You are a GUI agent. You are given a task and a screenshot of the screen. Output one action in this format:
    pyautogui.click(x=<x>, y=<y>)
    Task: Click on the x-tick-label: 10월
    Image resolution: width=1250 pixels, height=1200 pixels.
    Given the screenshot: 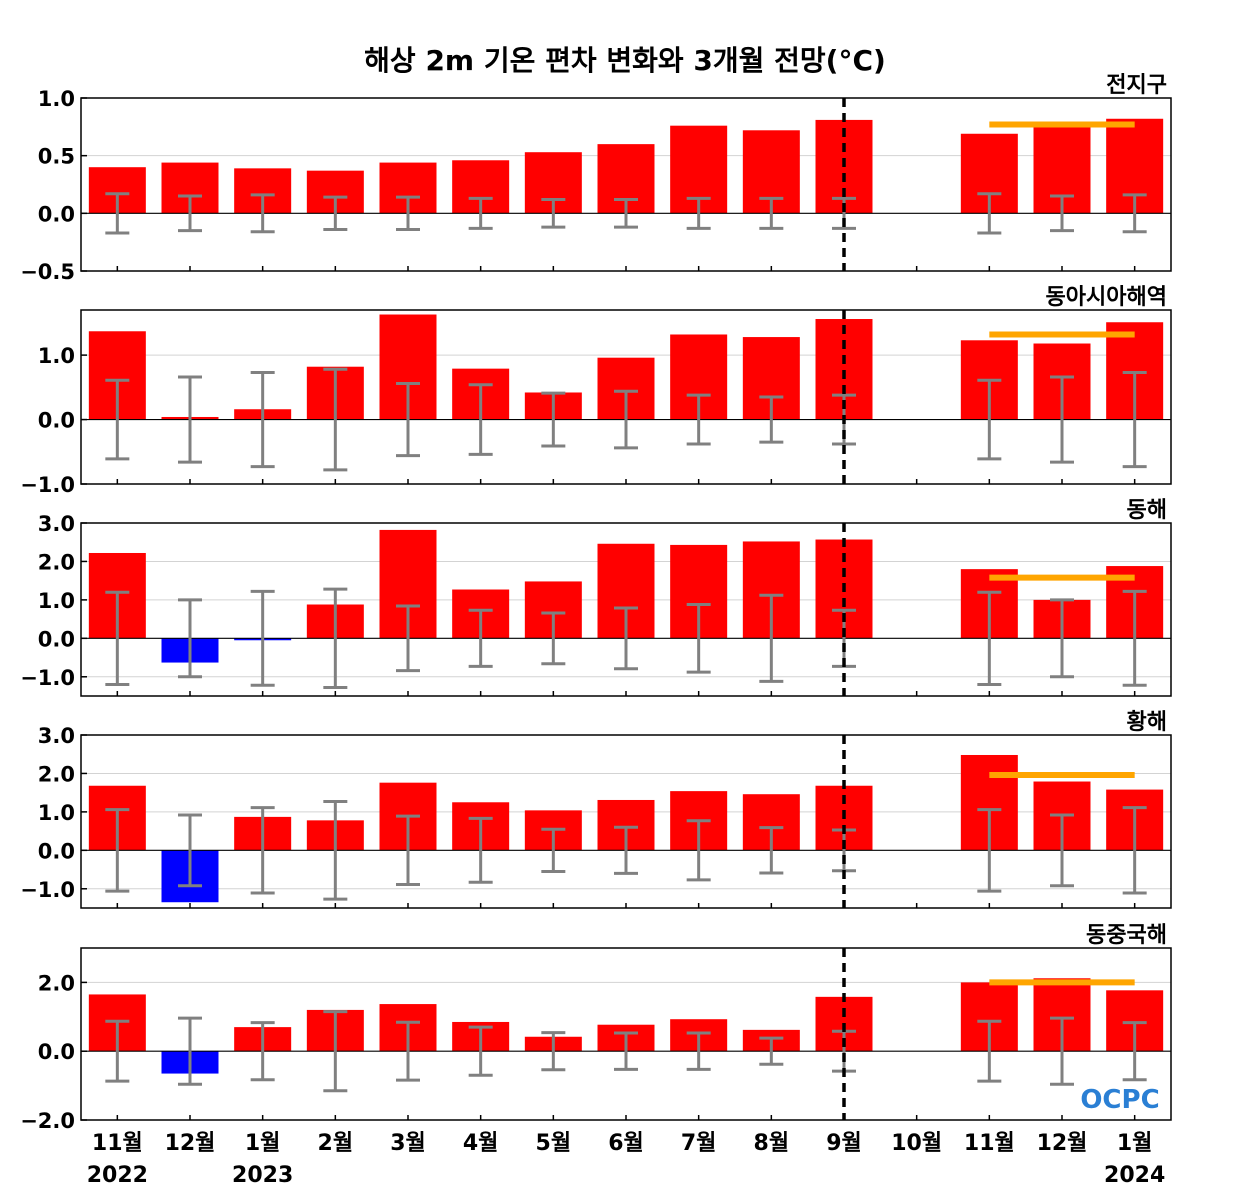 What is the action you would take?
    pyautogui.click(x=916, y=1143)
    